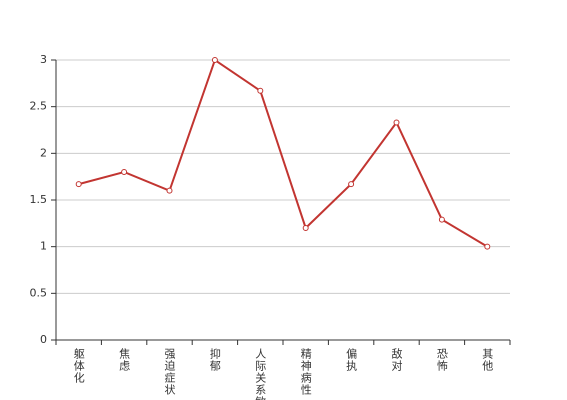  I want to click on y-tick-label: 0, so click(43, 339).